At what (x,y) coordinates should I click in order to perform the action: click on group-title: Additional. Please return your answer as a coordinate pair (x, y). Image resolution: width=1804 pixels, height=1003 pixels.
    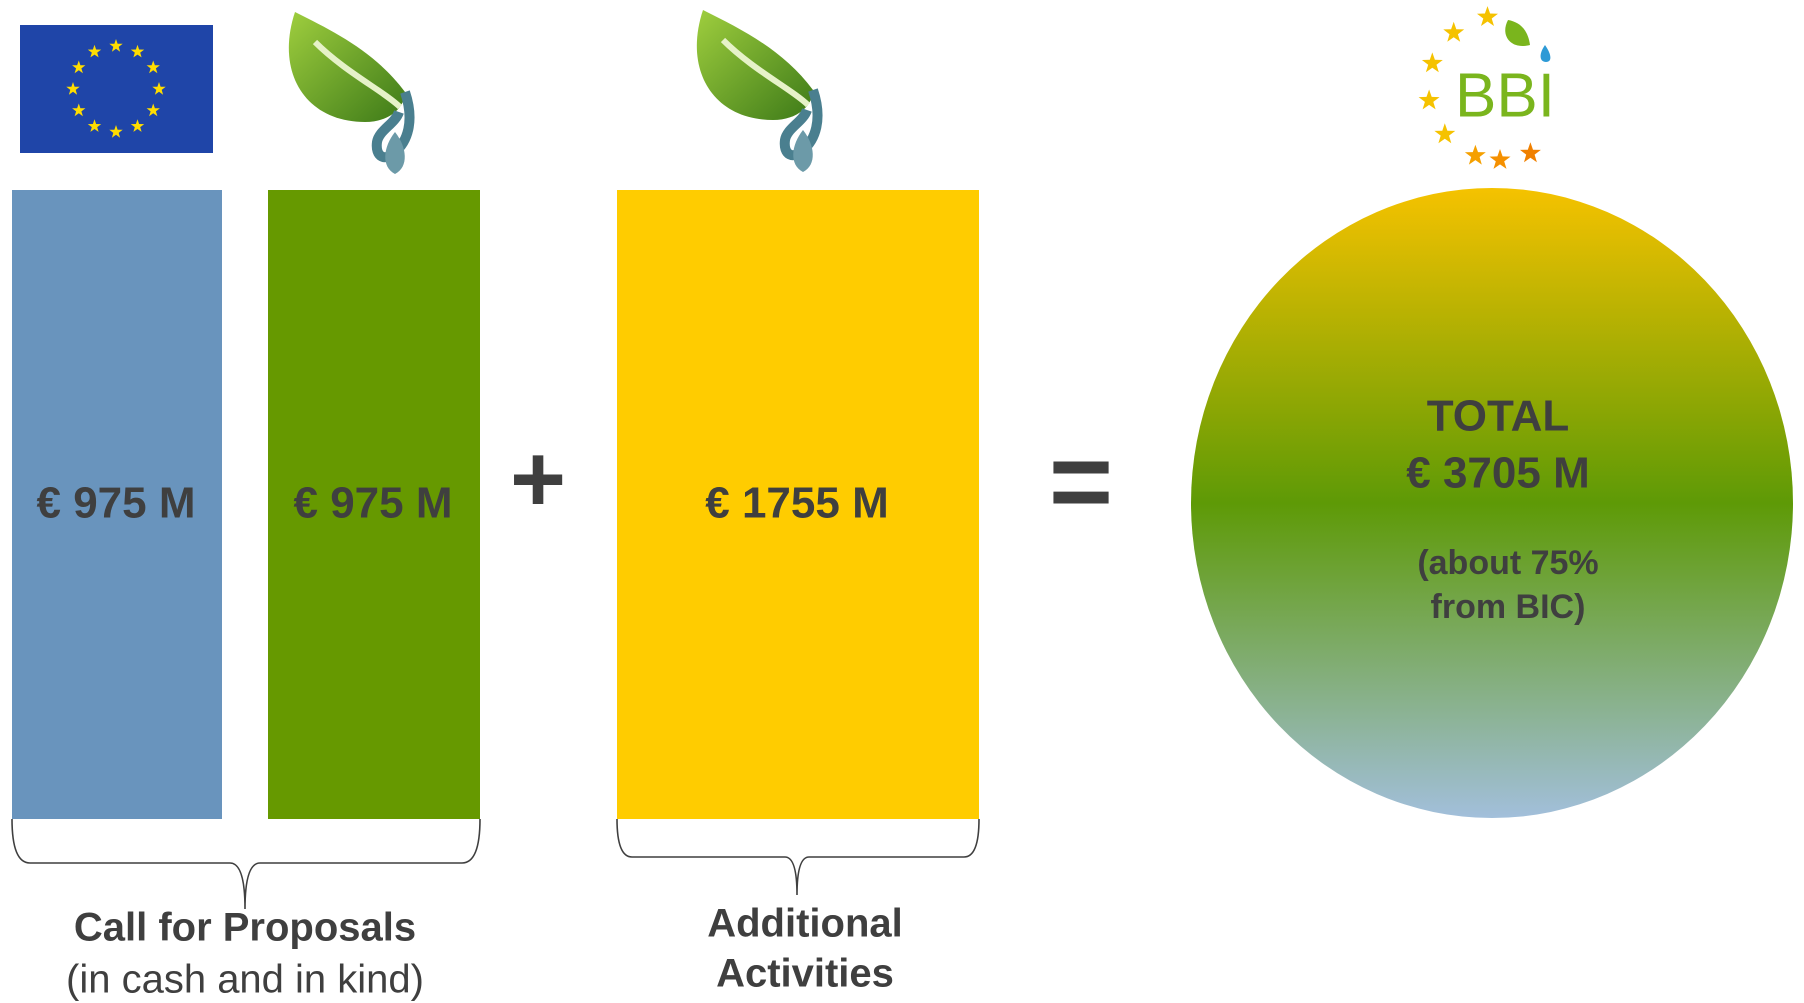
    Looking at the image, I should click on (805, 924).